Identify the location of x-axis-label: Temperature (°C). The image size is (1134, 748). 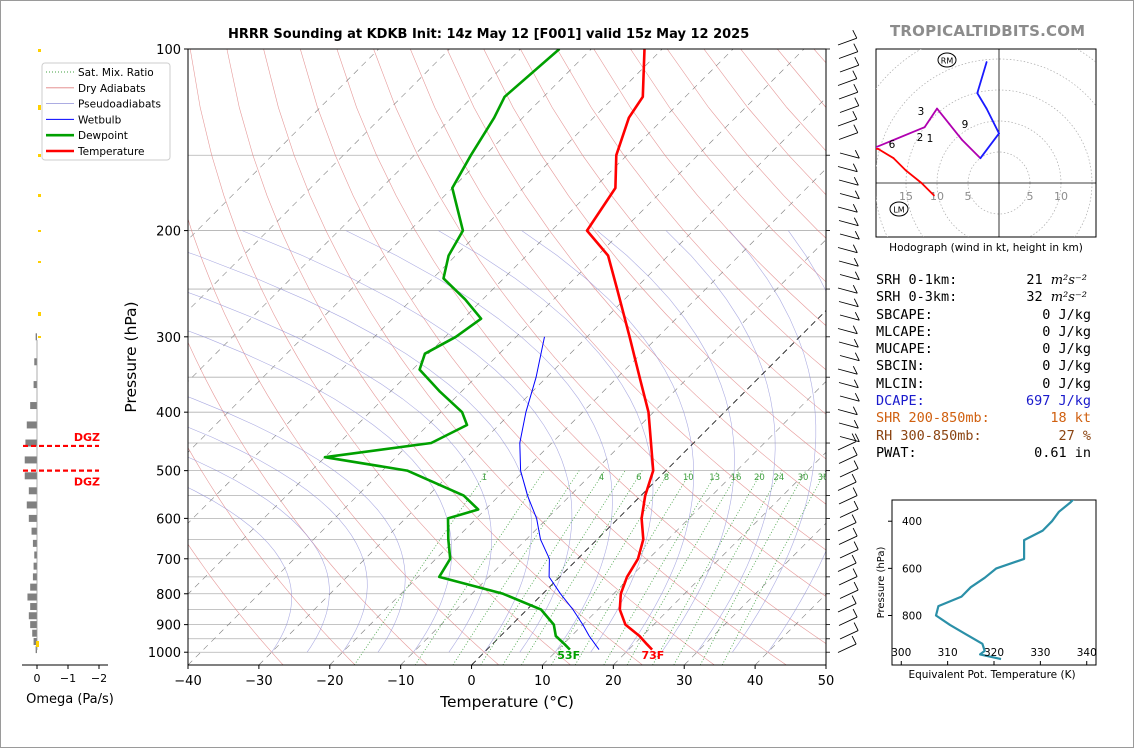
(506, 702).